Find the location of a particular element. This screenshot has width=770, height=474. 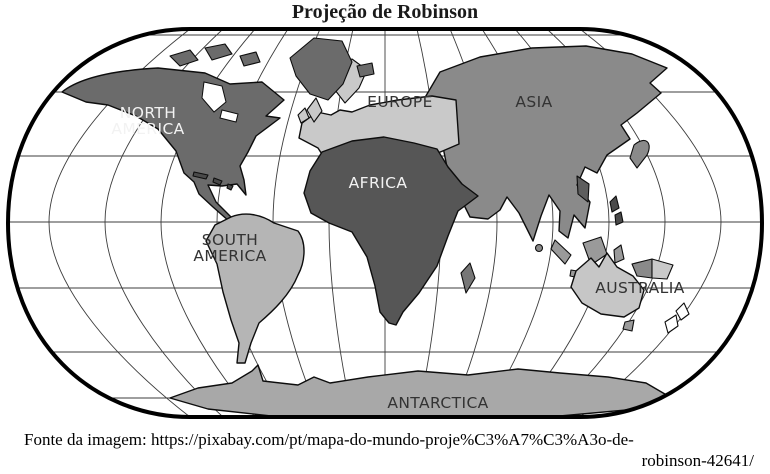

greenland-shape is located at coordinates (321, 69).